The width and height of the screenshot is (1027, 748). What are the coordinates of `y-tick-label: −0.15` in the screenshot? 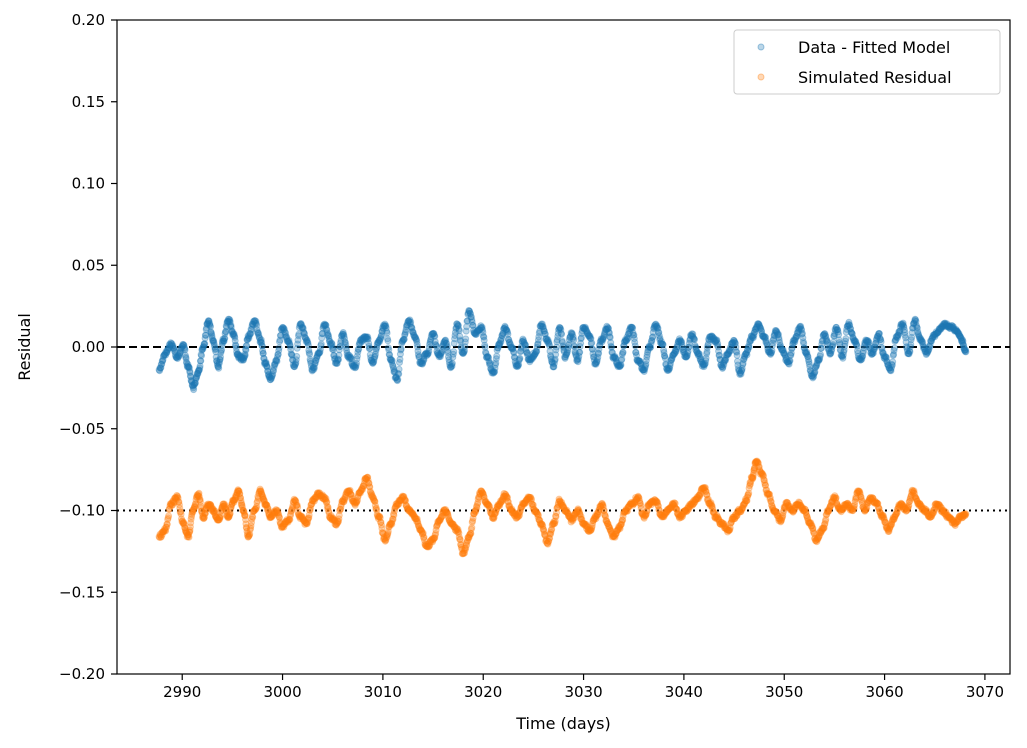 It's located at (82, 592).